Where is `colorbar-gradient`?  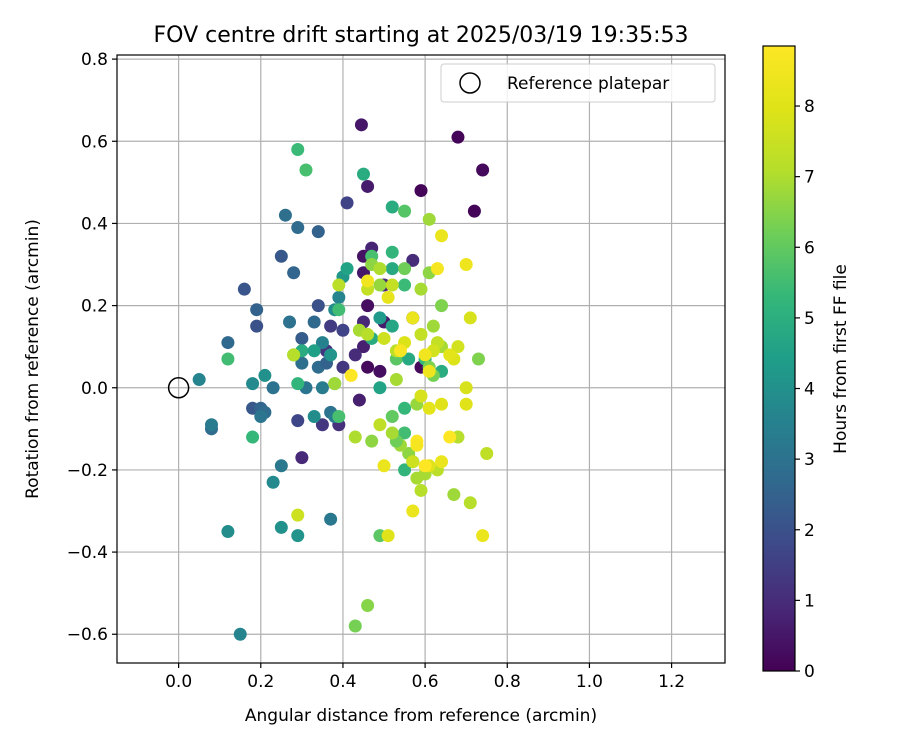
colorbar-gradient is located at coordinates (779, 358).